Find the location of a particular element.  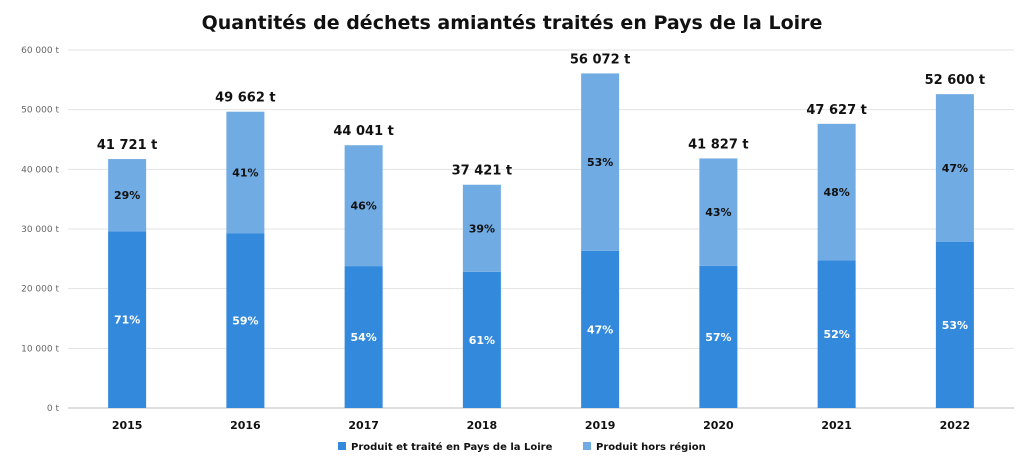

data-label-local: 61% is located at coordinates (482, 340).